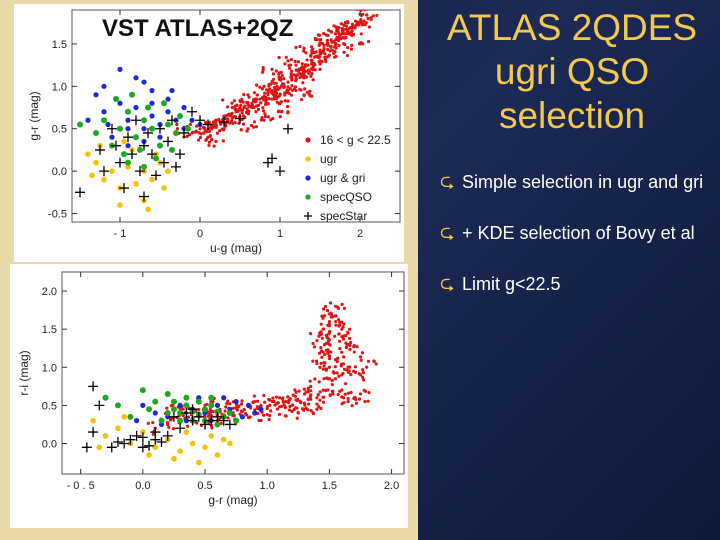  Describe the element at coordinates (575, 182) in the screenshot. I see `bullet-item: ⮎ Simple selection in ugr and gri` at that location.